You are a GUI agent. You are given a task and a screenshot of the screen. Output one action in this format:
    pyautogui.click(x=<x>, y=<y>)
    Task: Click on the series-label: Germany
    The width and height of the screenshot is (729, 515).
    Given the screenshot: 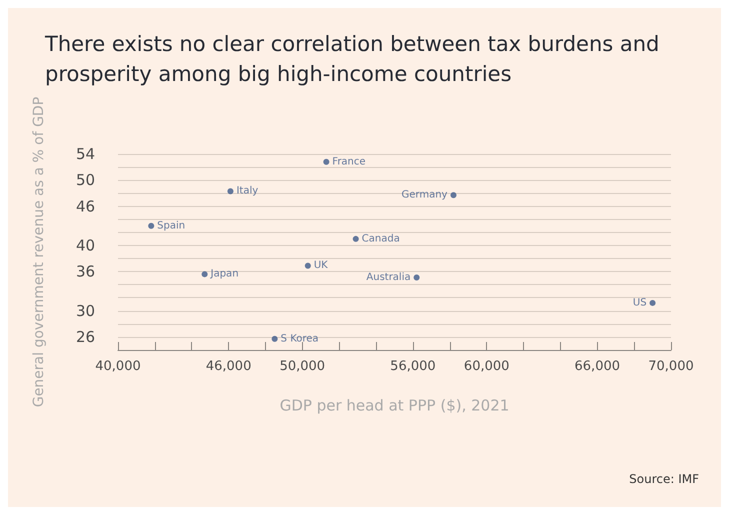 What is the action you would take?
    pyautogui.click(x=425, y=195)
    